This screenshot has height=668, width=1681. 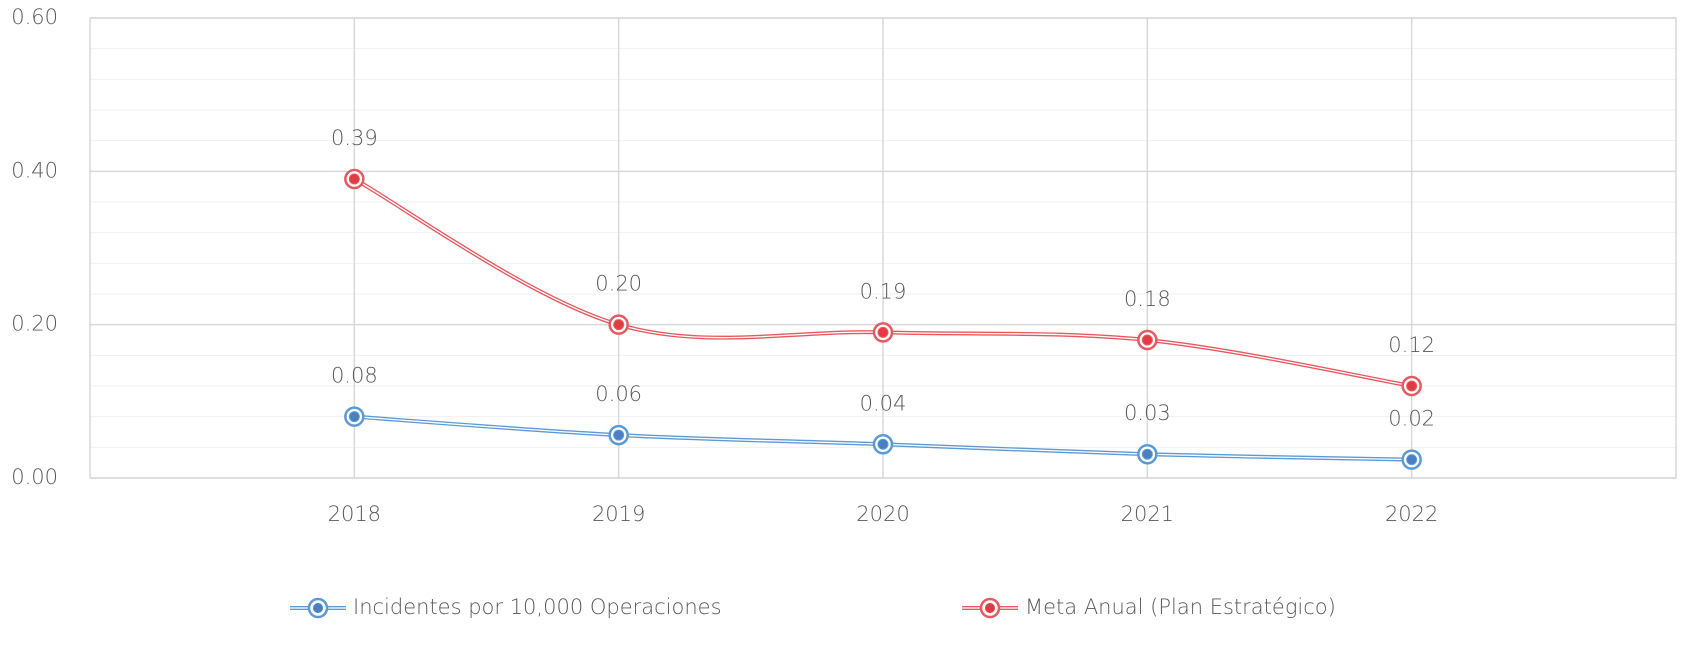 I want to click on y-tick-label: 0.00, so click(x=34, y=477).